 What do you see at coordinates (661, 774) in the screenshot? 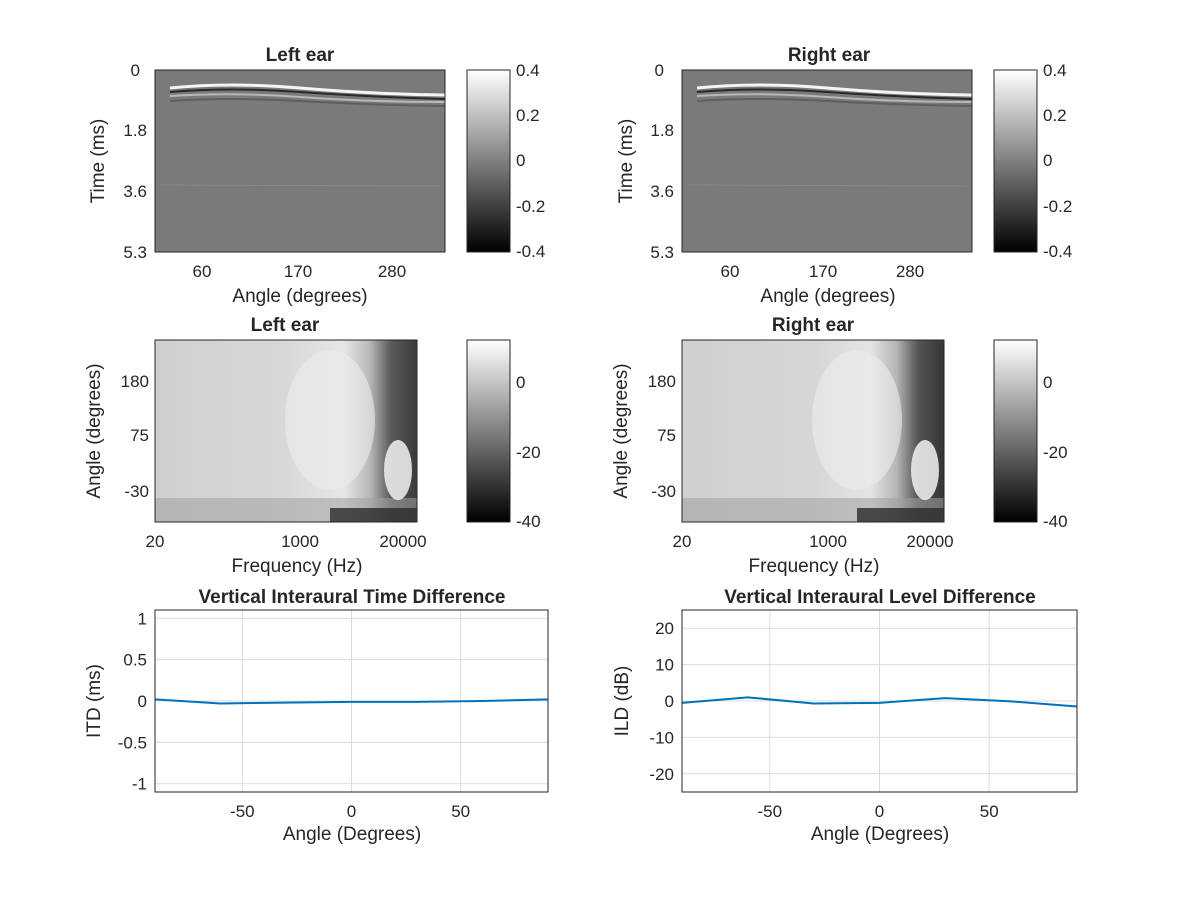
I see `y-tick-label: -20` at bounding box center [661, 774].